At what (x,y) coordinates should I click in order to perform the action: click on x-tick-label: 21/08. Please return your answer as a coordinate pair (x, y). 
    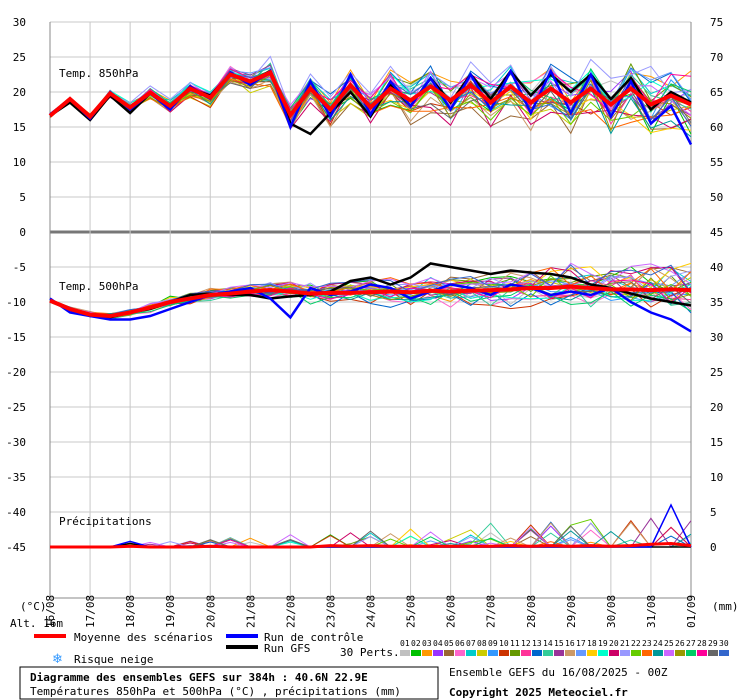
    Looking at the image, I should click on (250, 611).